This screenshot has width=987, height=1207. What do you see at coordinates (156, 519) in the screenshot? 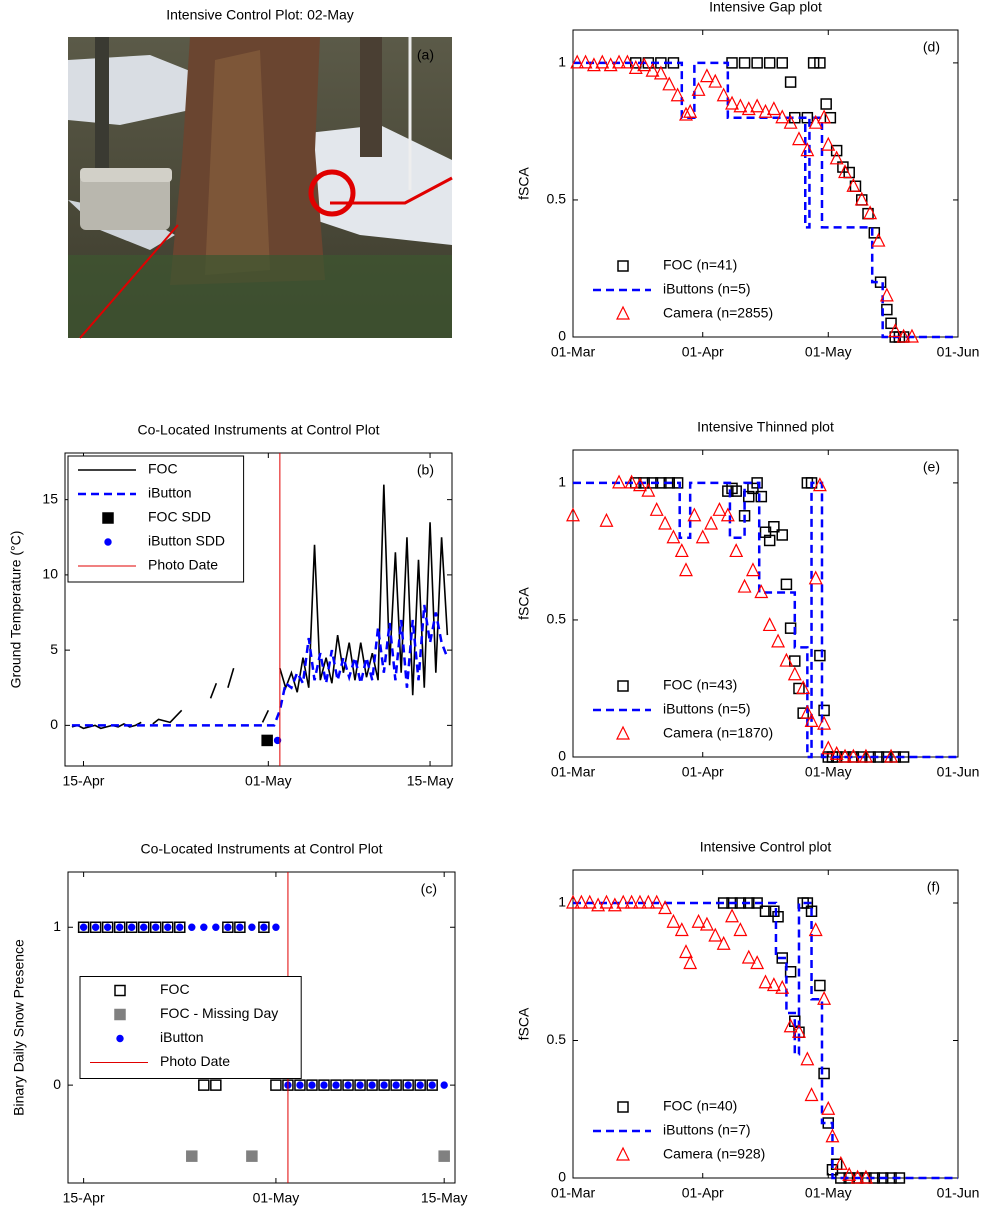
I see `legend-frame` at bounding box center [156, 519].